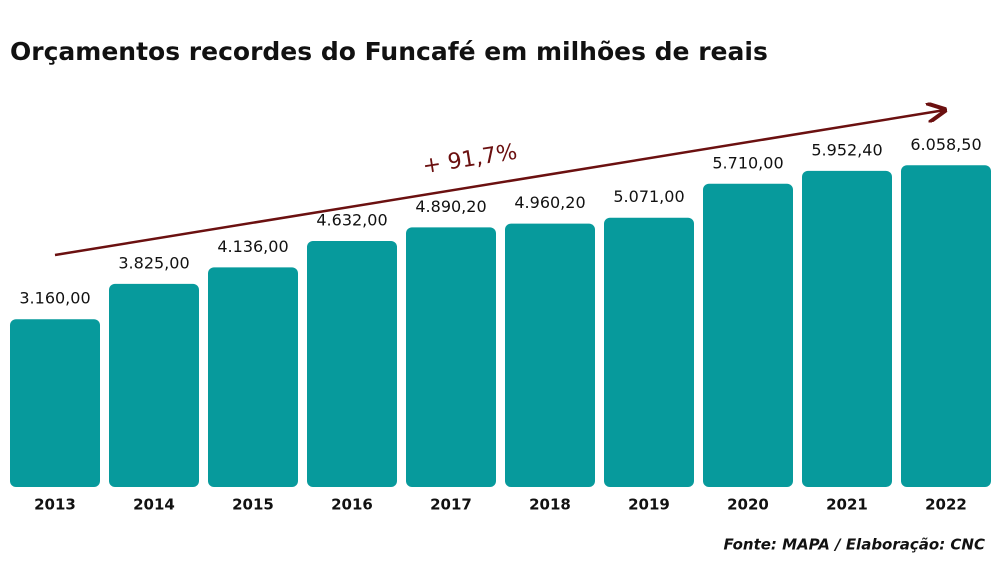 This screenshot has width=1000, height=563. I want to click on value-label: 3.160,00, so click(54, 298).